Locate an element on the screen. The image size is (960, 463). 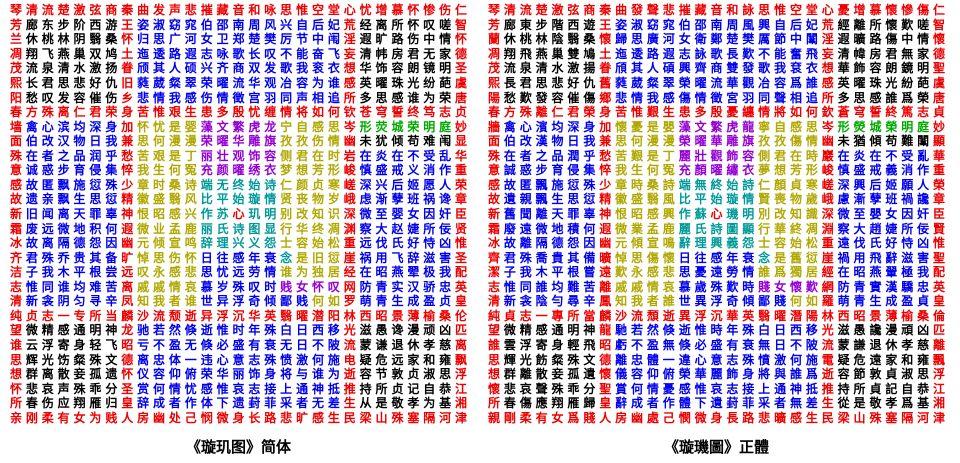
grid-cell: 品 is located at coordinates (79, 155).